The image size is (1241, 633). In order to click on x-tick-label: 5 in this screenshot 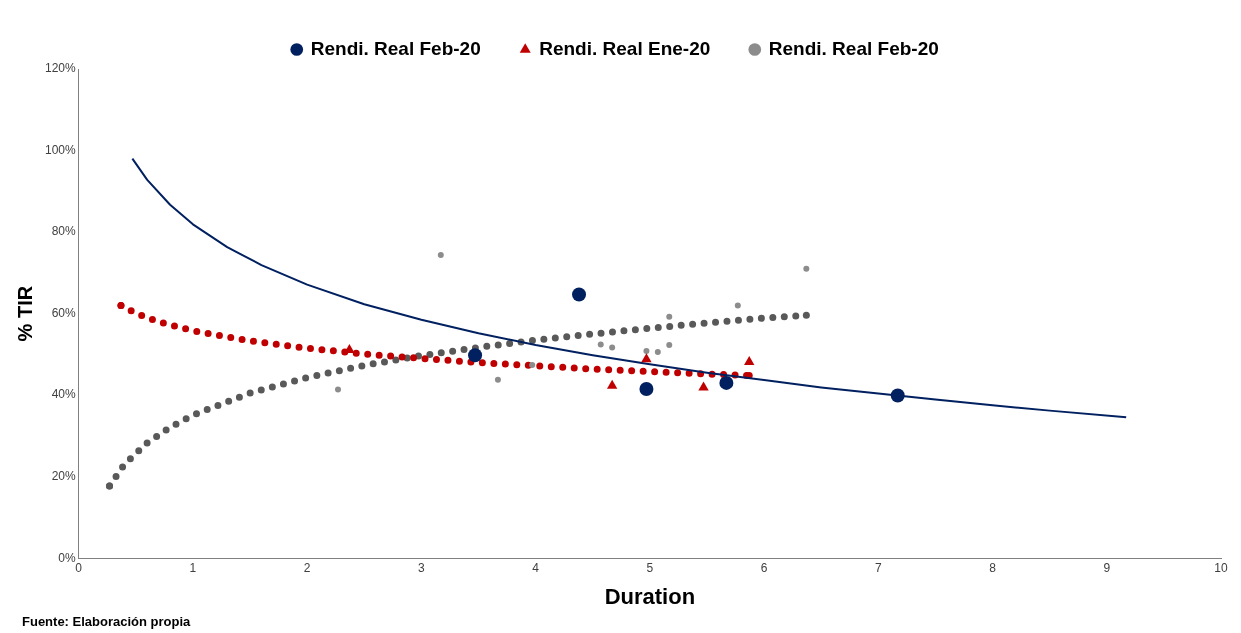, I will do `click(650, 567)`.